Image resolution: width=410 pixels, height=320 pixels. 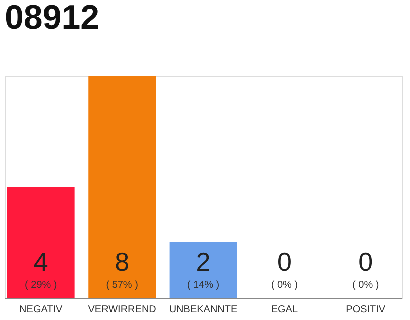 What do you see at coordinates (52, 18) in the screenshot?
I see `chart-title: 08912` at bounding box center [52, 18].